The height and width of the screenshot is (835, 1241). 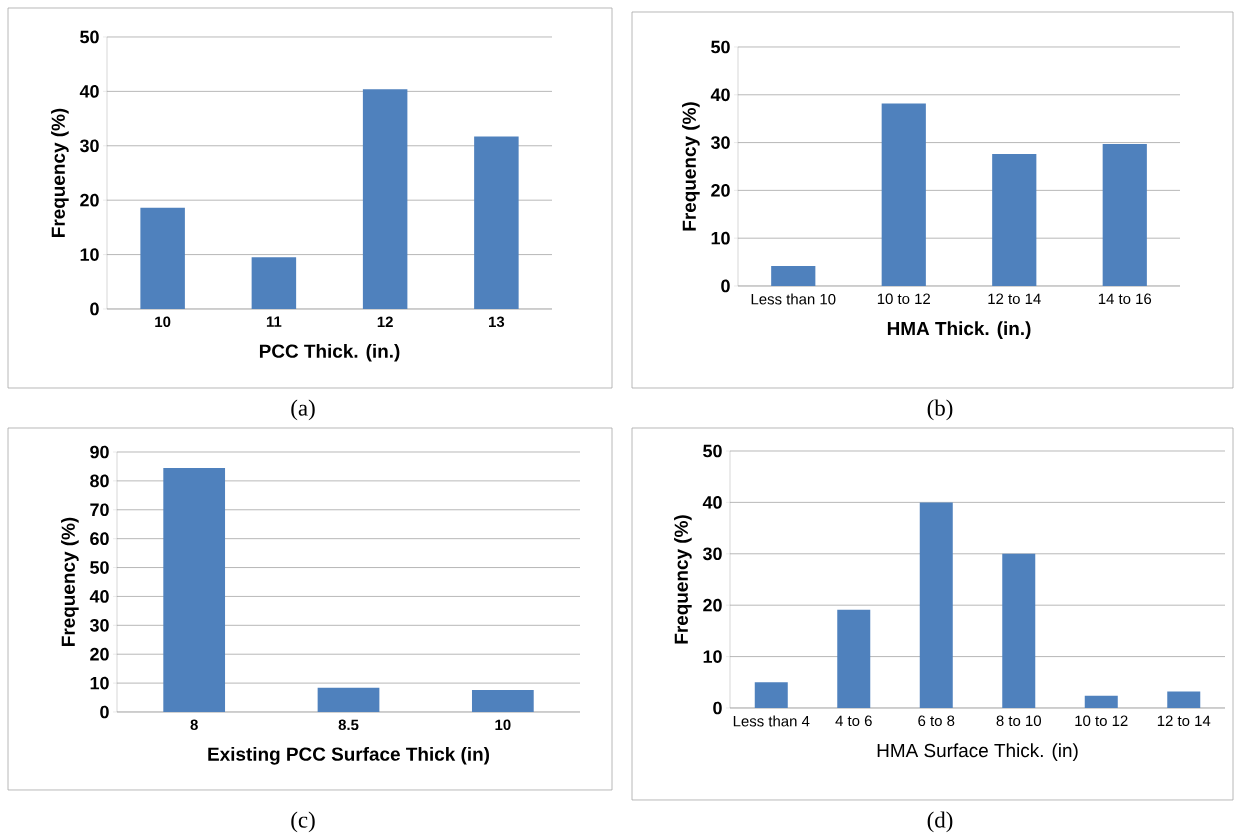 What do you see at coordinates (940, 822) in the screenshot?
I see `text: (d)` at bounding box center [940, 822].